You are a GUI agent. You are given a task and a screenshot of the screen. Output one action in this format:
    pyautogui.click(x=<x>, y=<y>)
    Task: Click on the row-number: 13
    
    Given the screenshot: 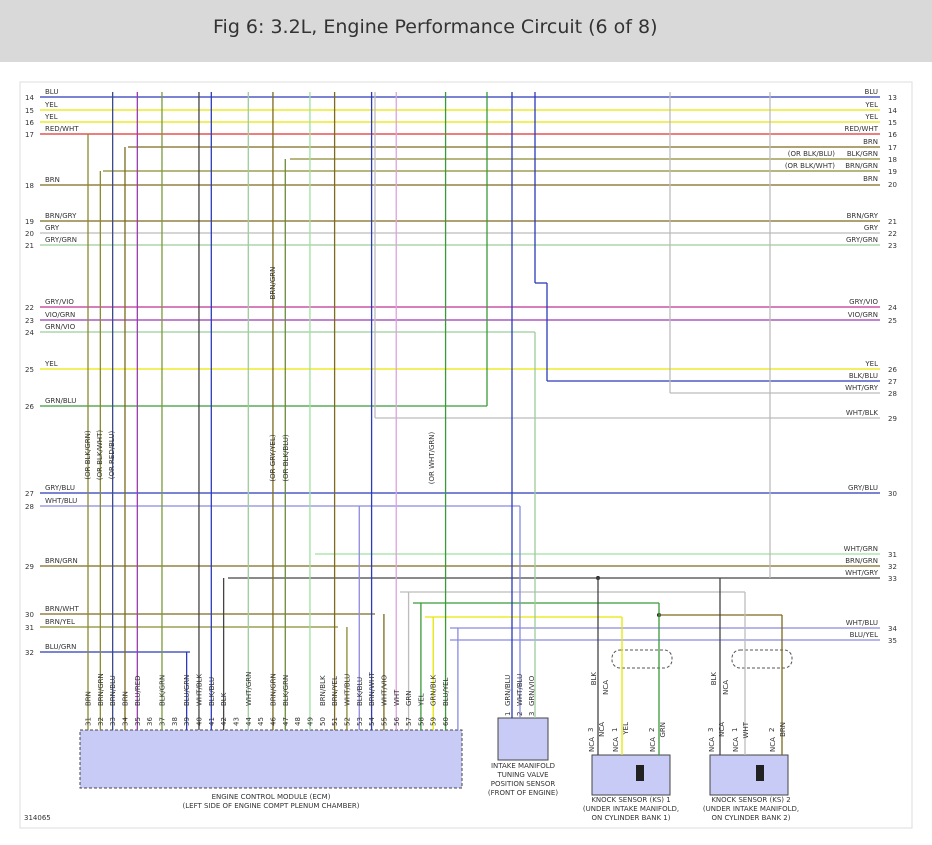 What is the action you would take?
    pyautogui.click(x=892, y=98)
    